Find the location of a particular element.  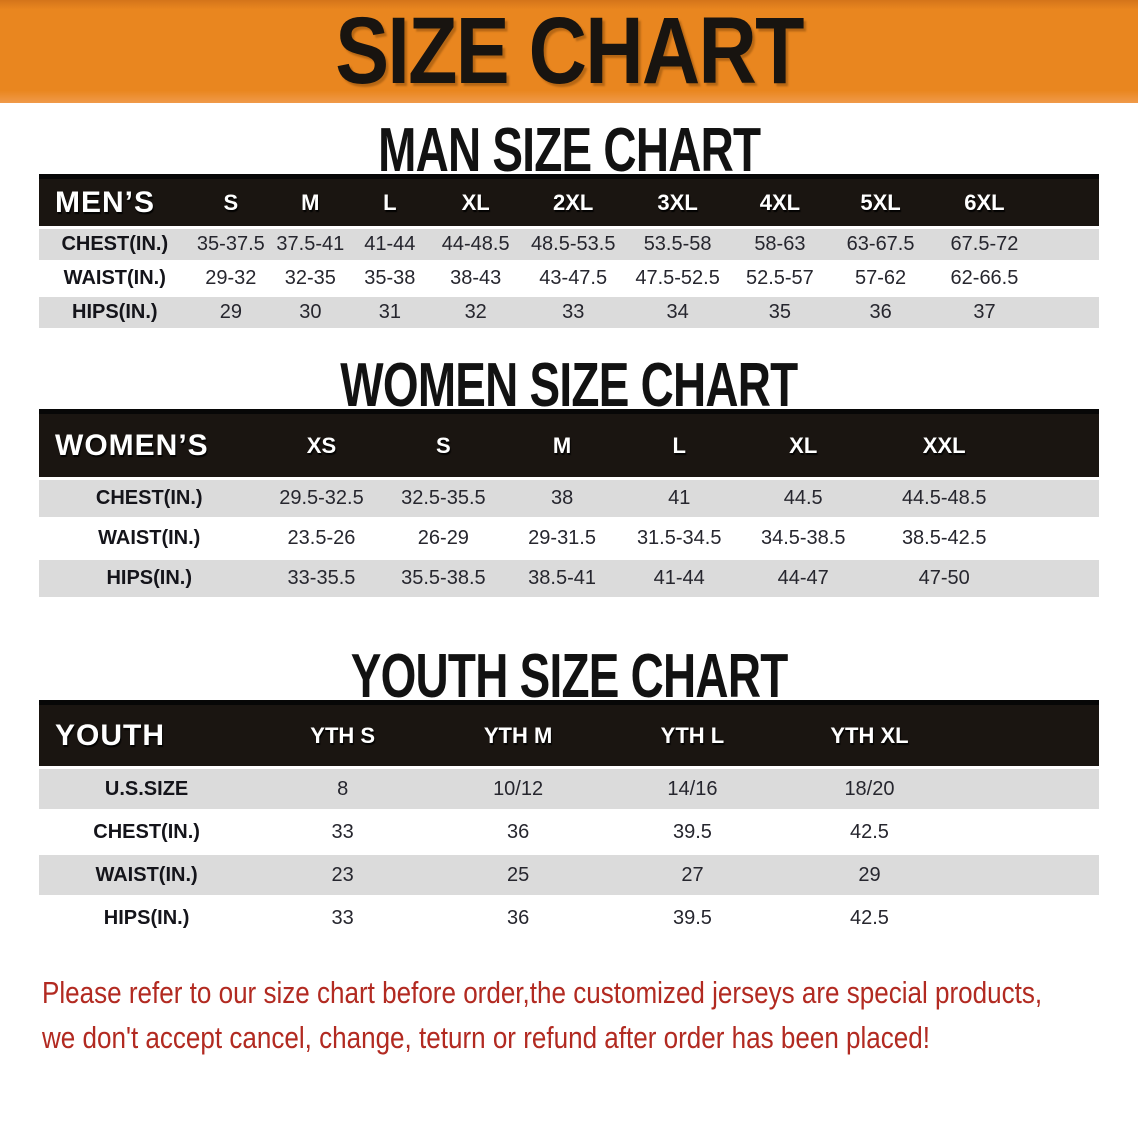

table-cell: 47.5-52.5 is located at coordinates (678, 280).